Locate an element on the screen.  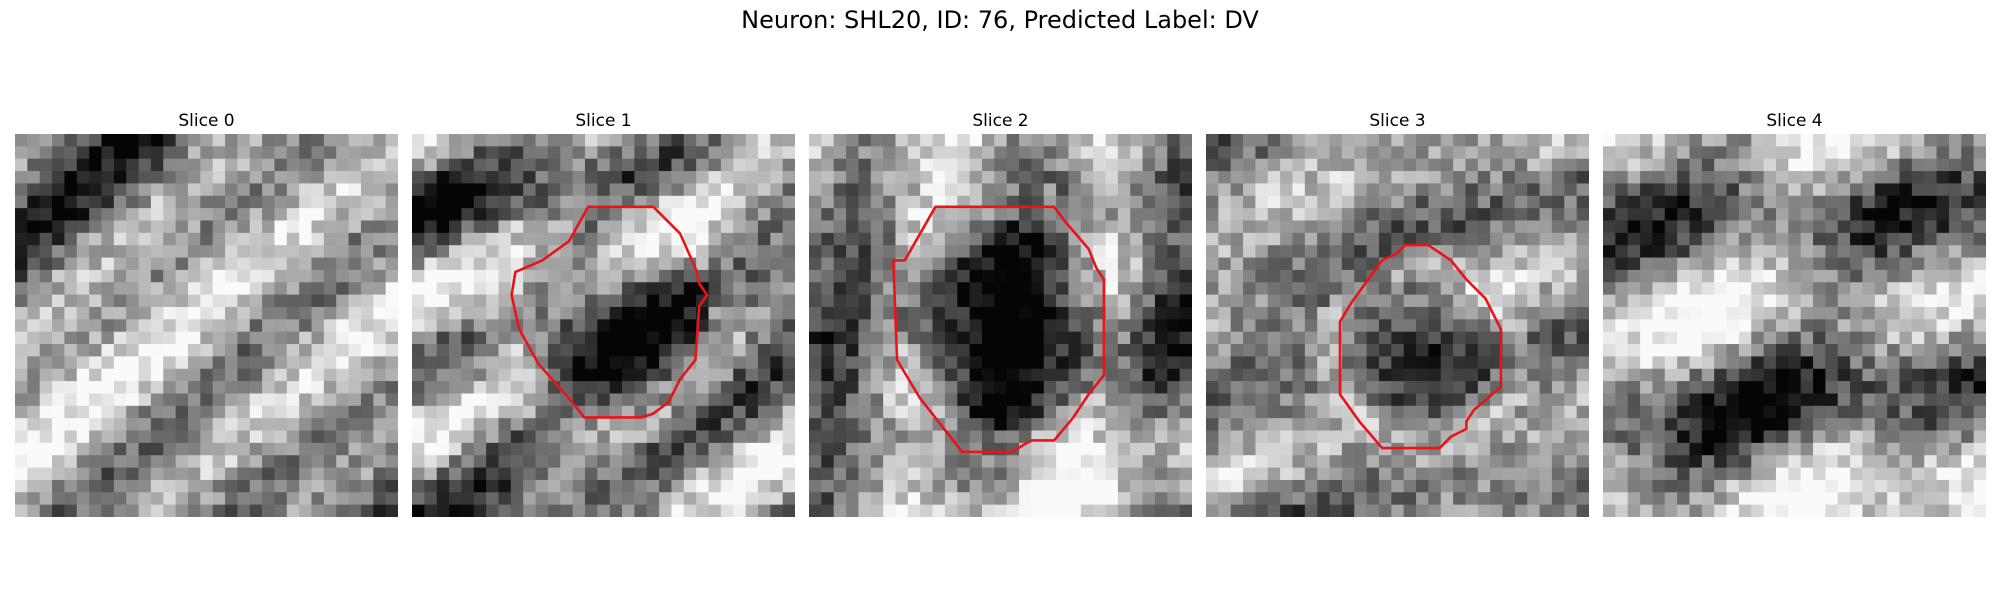
slice-panel-4: Slice 4 is located at coordinates (1794, 312).